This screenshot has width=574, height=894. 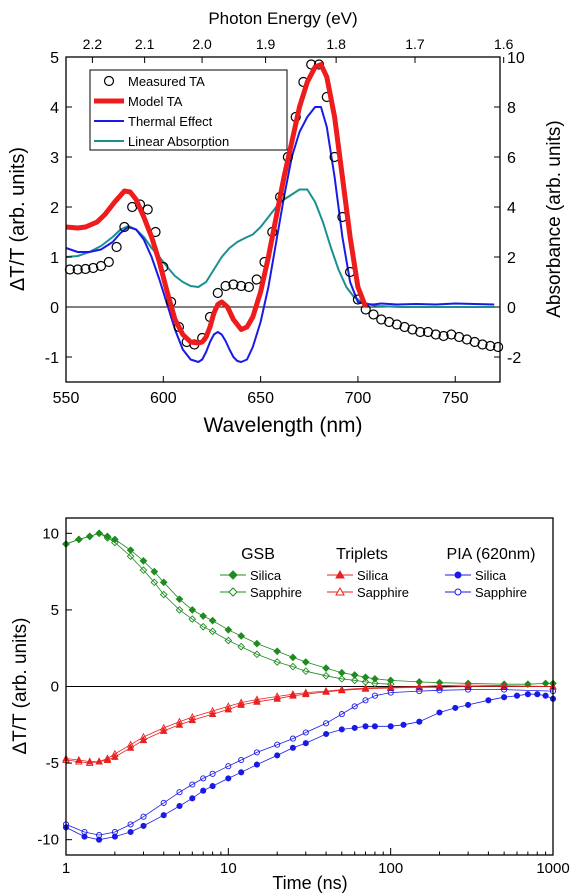 I want to click on top-tick-label: 1.7, so click(x=415, y=44).